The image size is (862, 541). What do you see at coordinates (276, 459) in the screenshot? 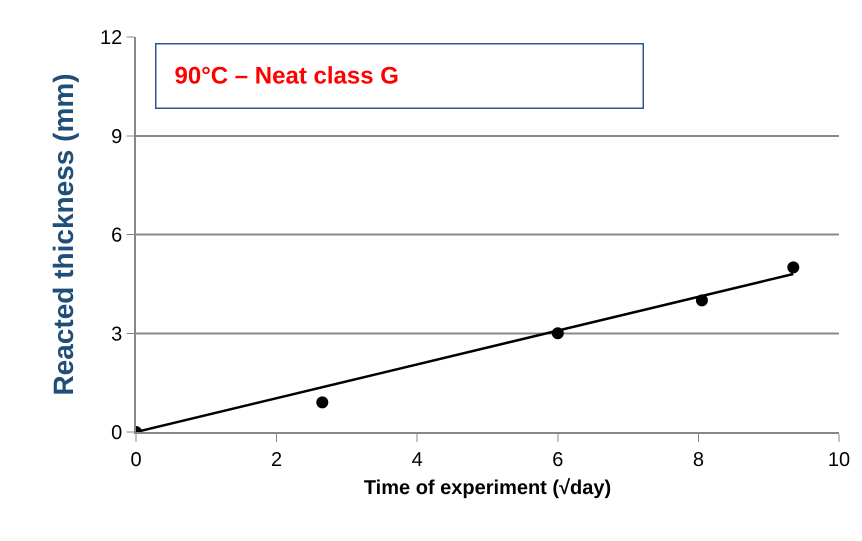
I see `x-tick-label: 2` at bounding box center [276, 459].